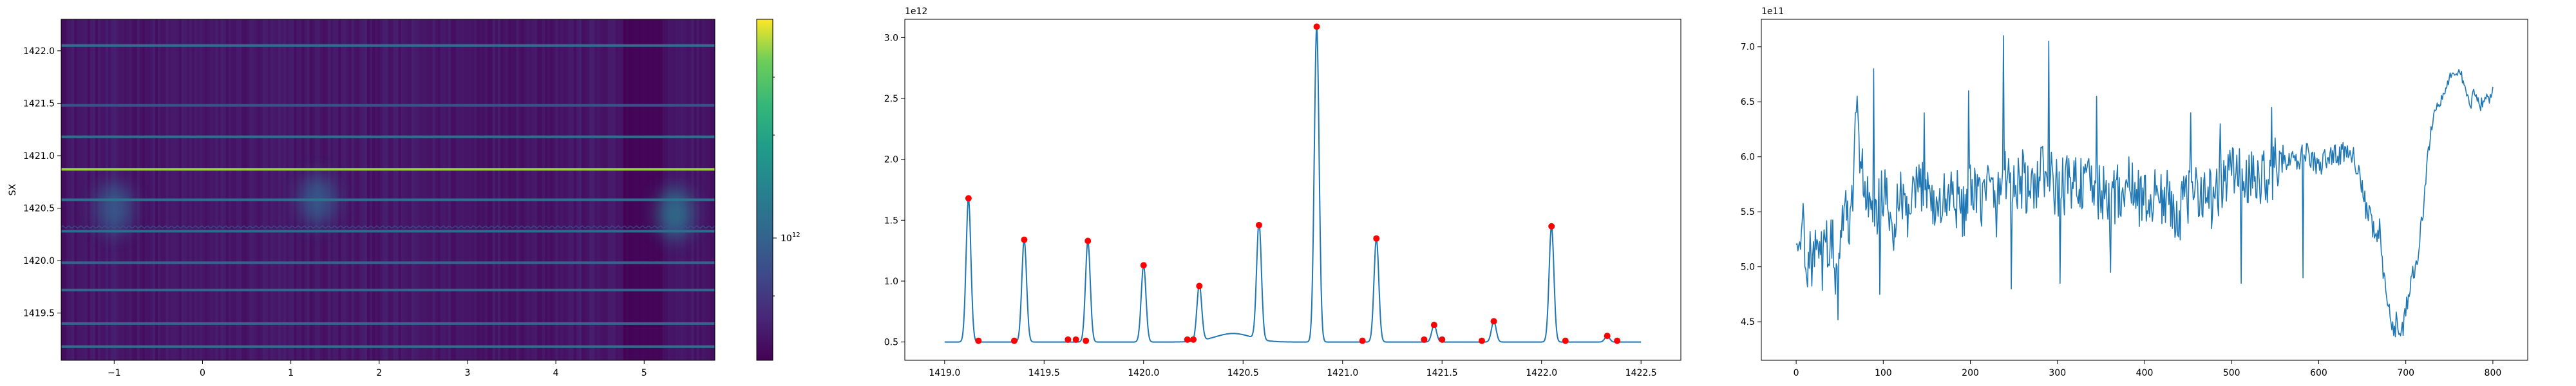  I want to click on heatmap-ytick-label: 1422.0, so click(39, 51).